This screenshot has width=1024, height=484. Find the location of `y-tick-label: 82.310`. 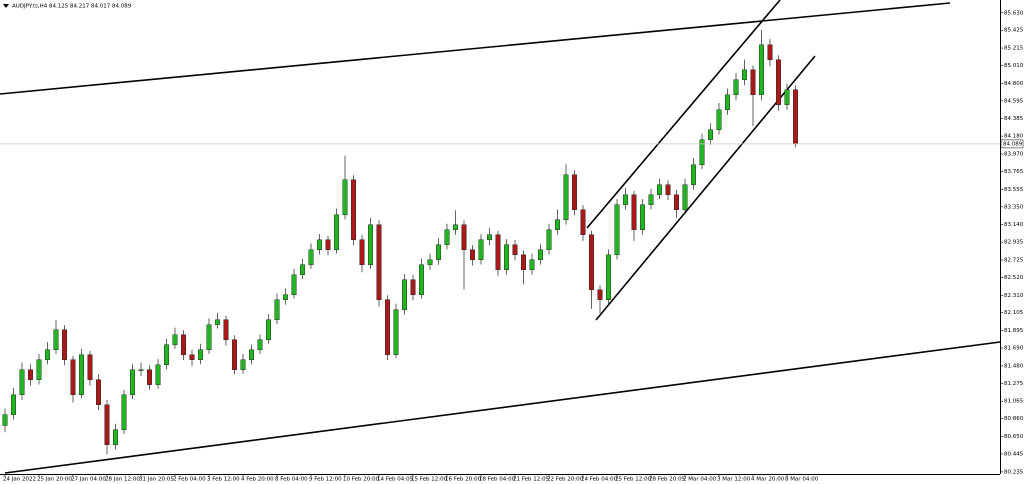

y-tick-label: 82.310 is located at coordinates (1014, 296).